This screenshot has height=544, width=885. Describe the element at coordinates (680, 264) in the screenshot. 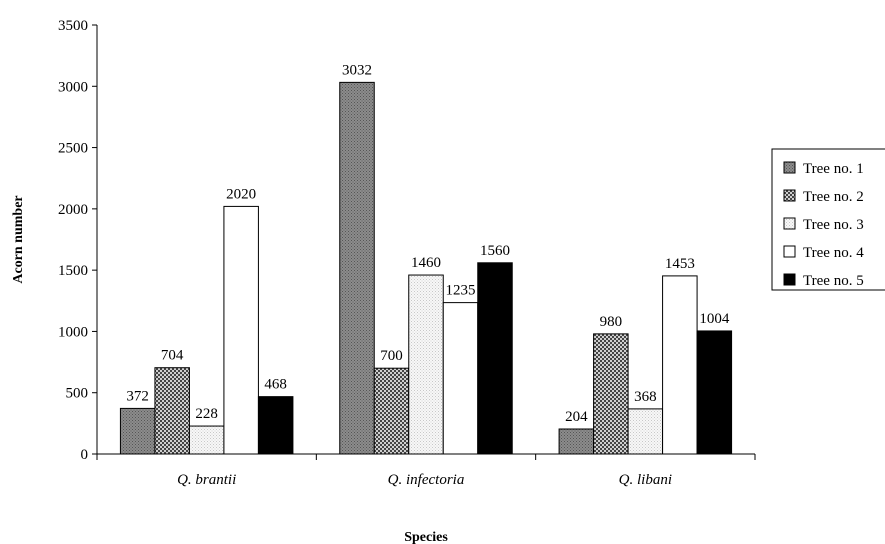

I see `data-label: 1453` at that location.